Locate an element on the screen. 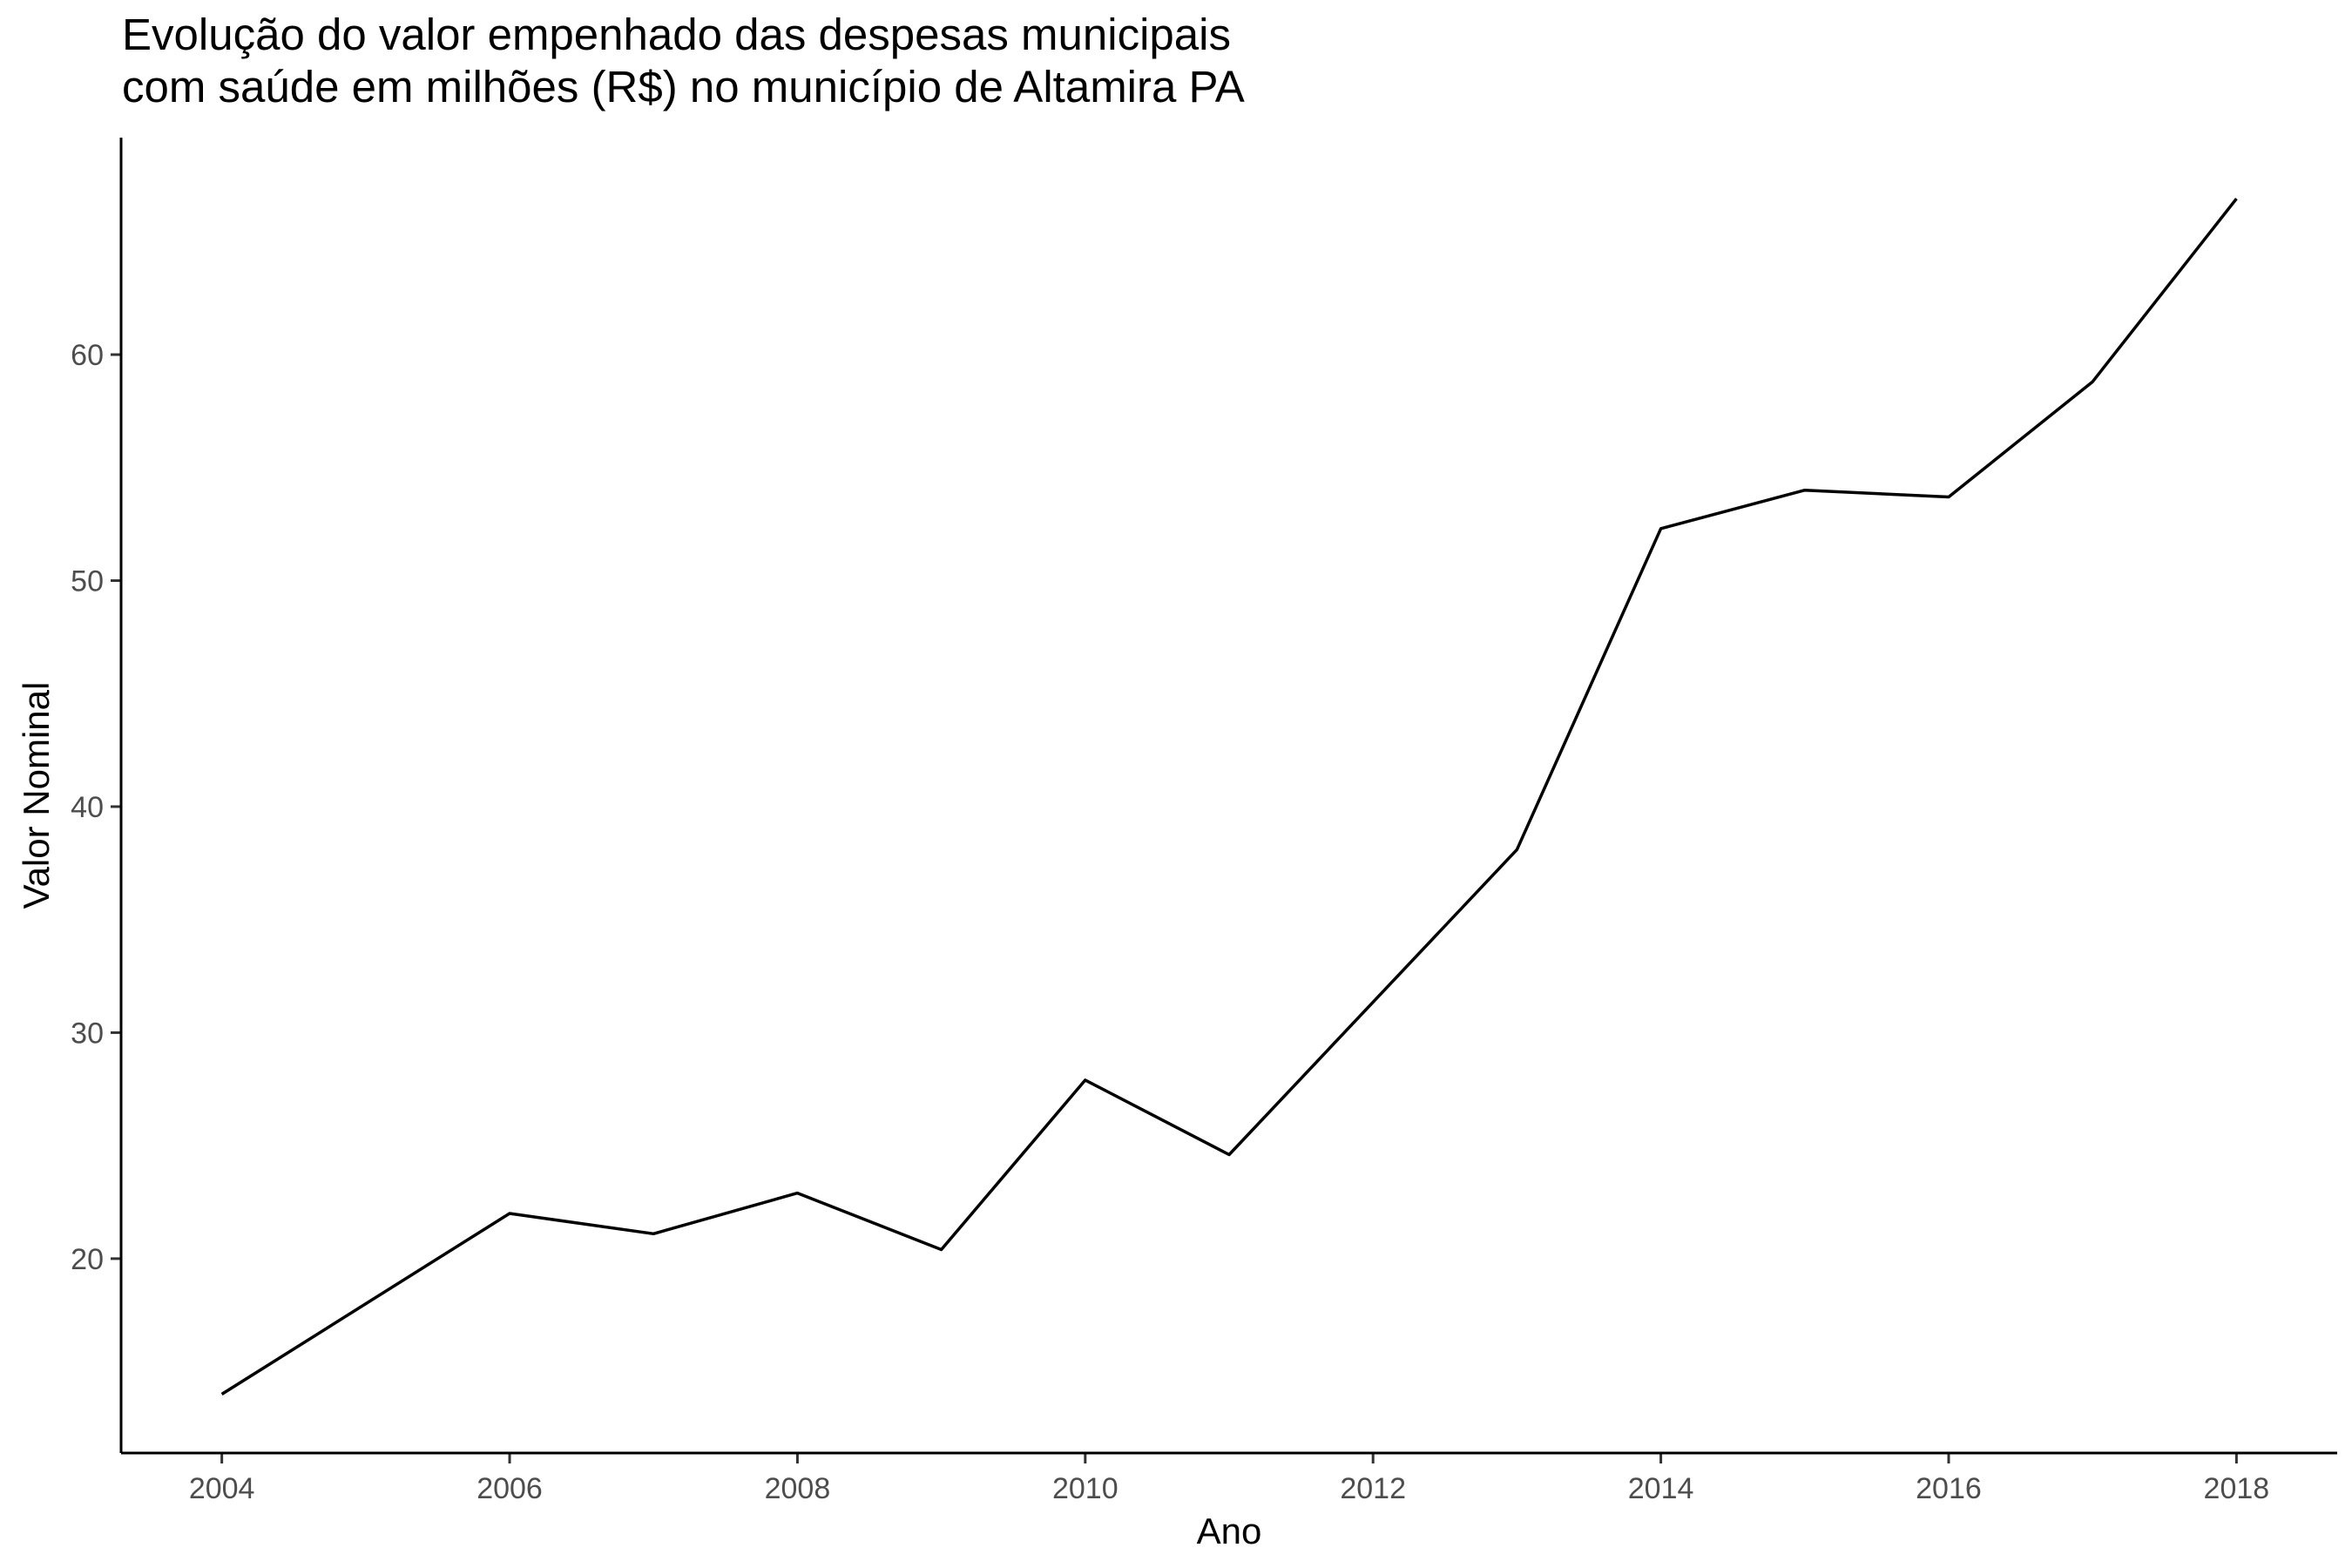 The width and height of the screenshot is (2352, 1568). y-axis-ticks: 20 30 40 50 60 is located at coordinates (96, 807).